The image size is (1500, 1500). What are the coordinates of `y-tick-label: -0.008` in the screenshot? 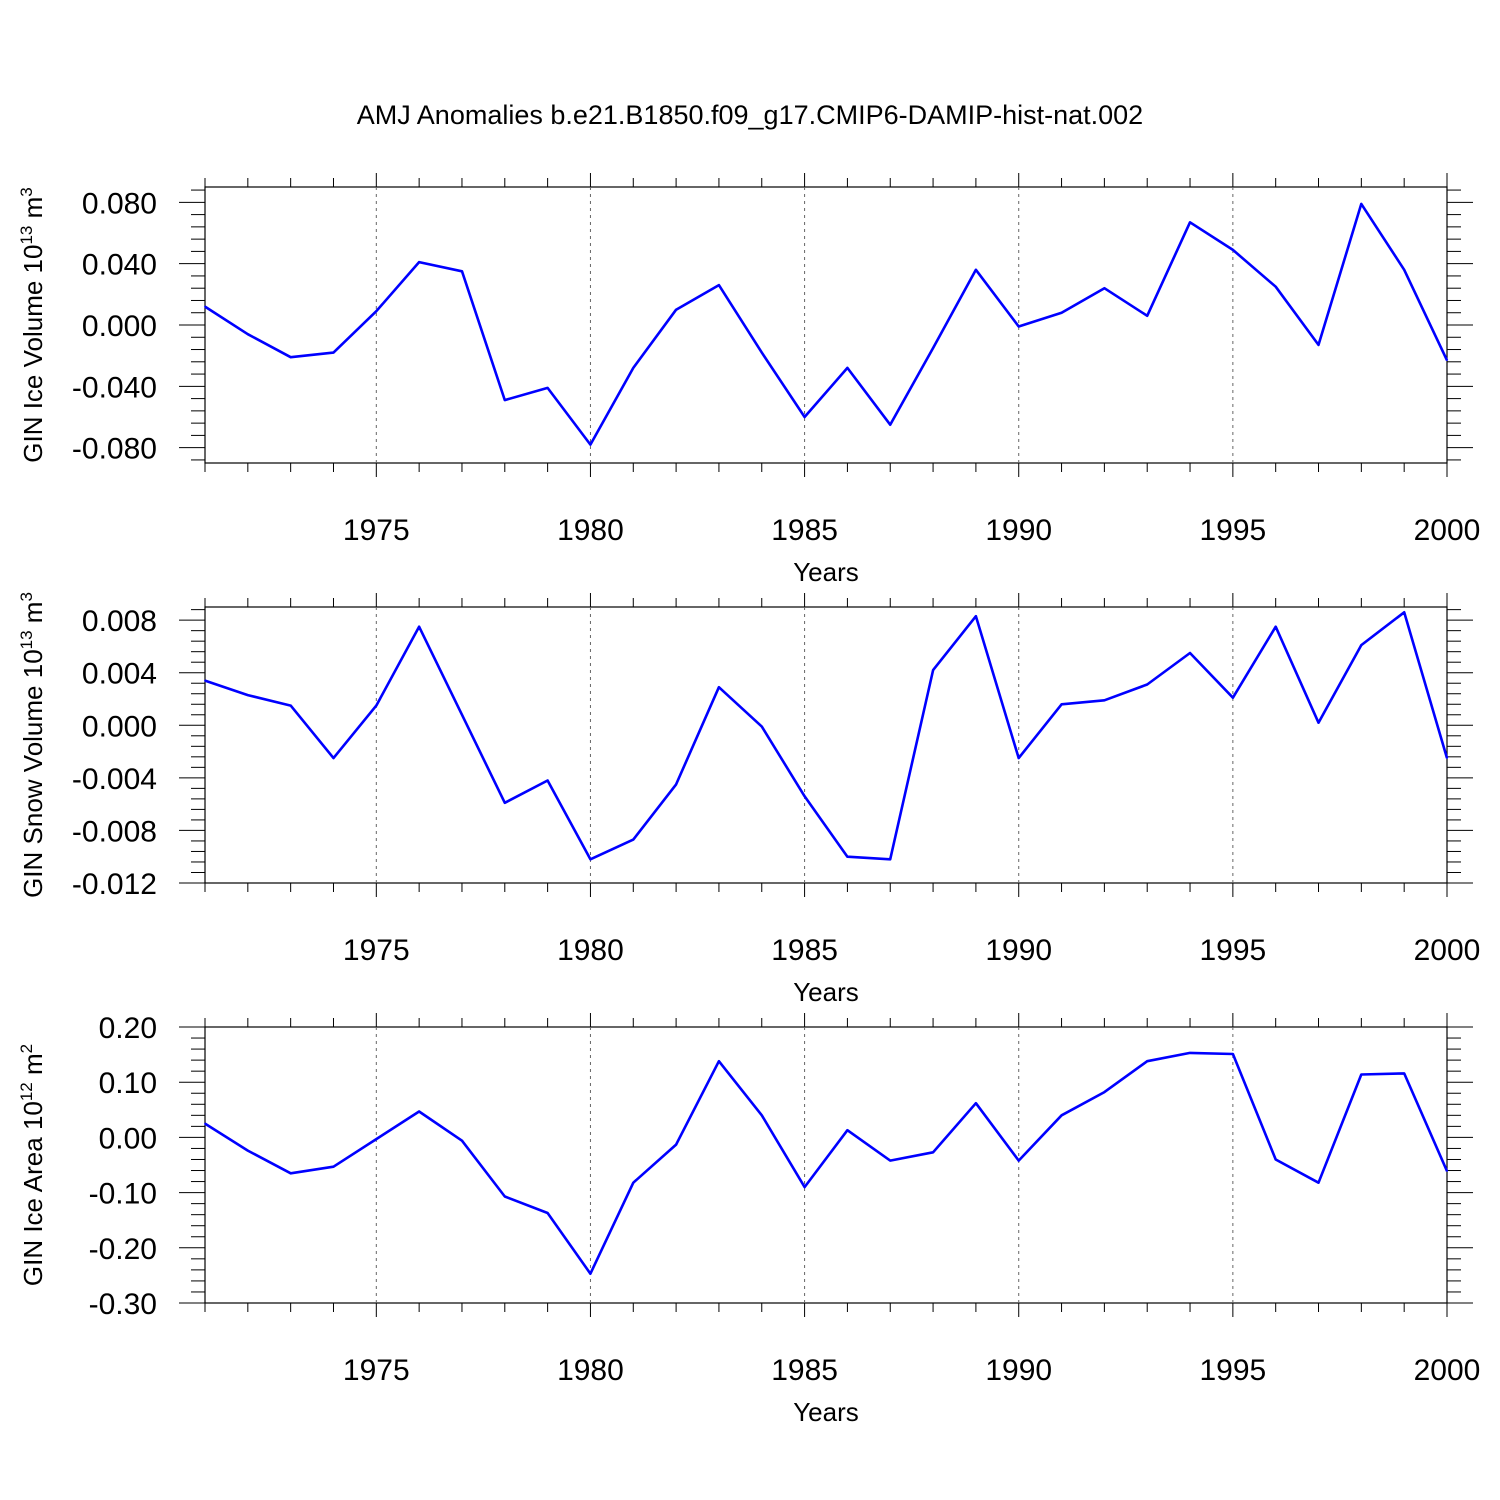 It's located at (114, 831).